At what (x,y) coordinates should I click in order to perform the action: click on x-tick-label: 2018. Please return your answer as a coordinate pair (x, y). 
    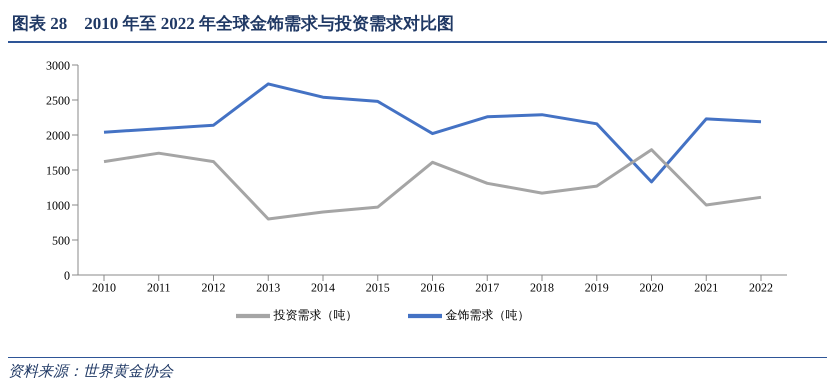
    Looking at the image, I should click on (542, 287).